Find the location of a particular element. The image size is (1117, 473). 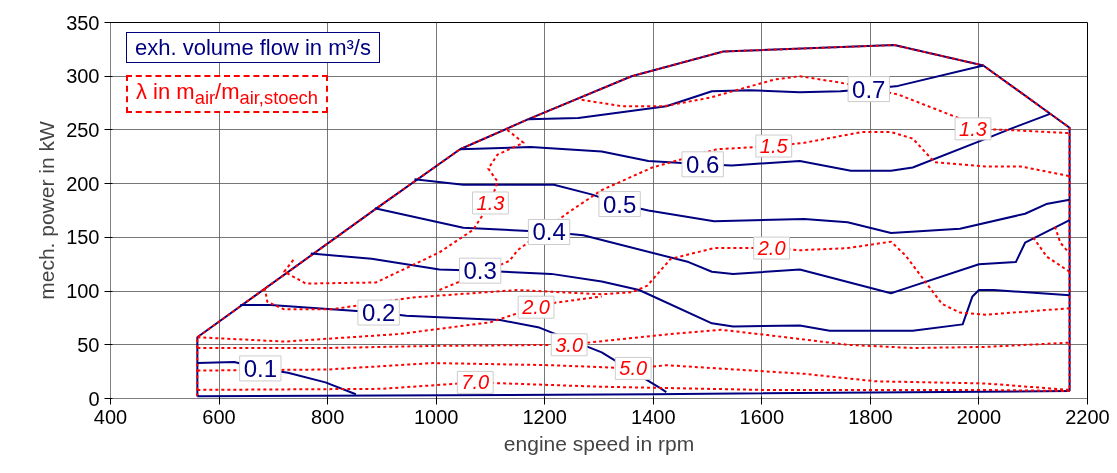

y-tick-label: 200 is located at coordinates (83, 183).